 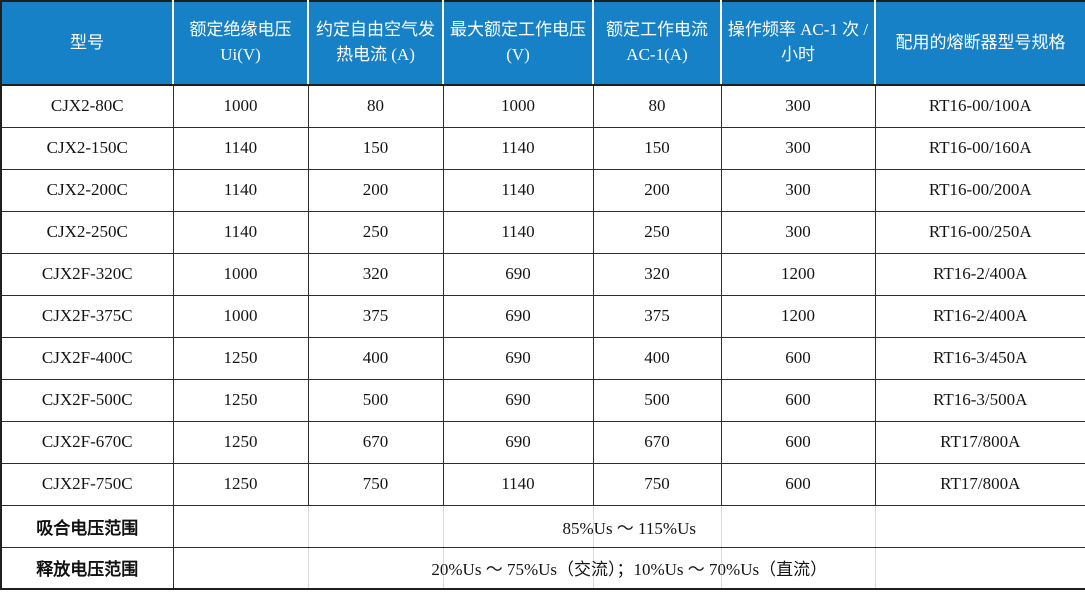 I want to click on column-header-fuse-spec: 配用的熔断器型号规格, so click(x=980, y=43).